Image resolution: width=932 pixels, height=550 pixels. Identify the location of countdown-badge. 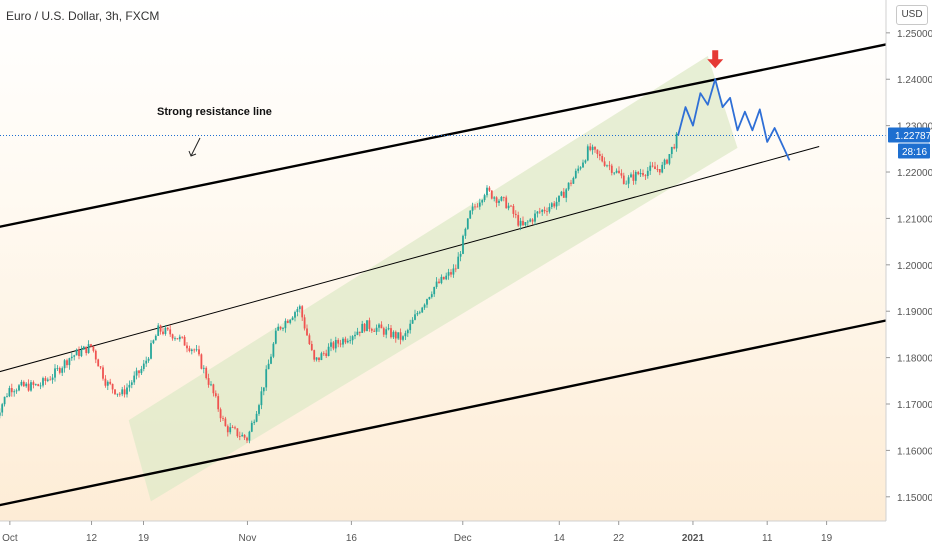
(914, 151).